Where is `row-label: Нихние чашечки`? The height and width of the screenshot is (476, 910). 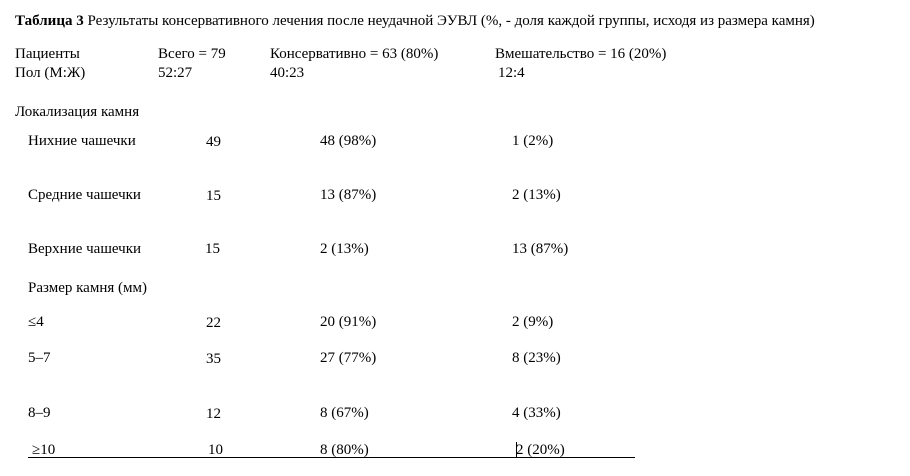 row-label: Нихние чашечки is located at coordinates (82, 141).